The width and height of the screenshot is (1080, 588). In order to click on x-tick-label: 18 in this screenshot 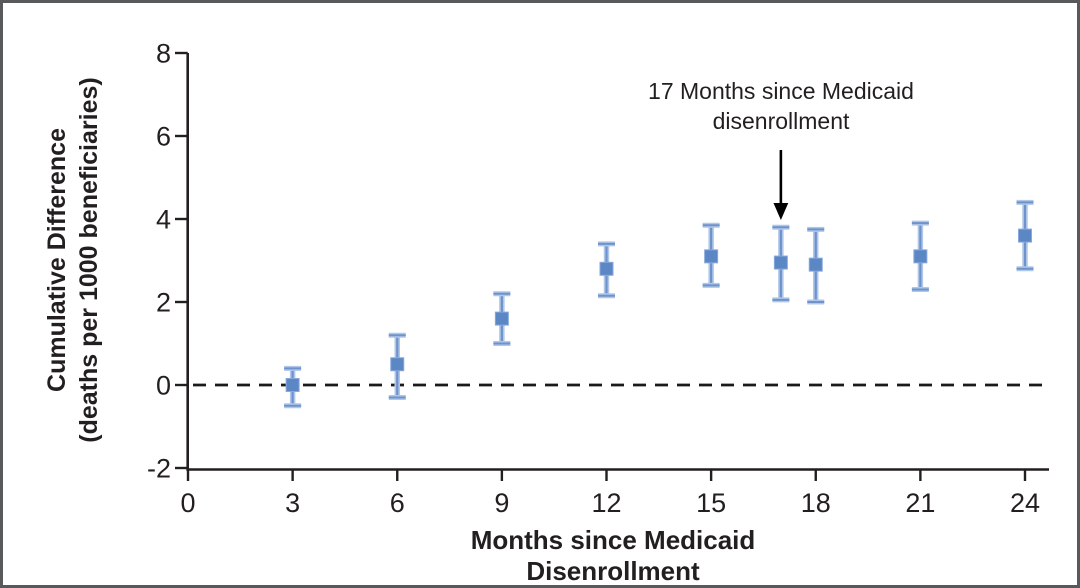, I will do `click(816, 503)`.